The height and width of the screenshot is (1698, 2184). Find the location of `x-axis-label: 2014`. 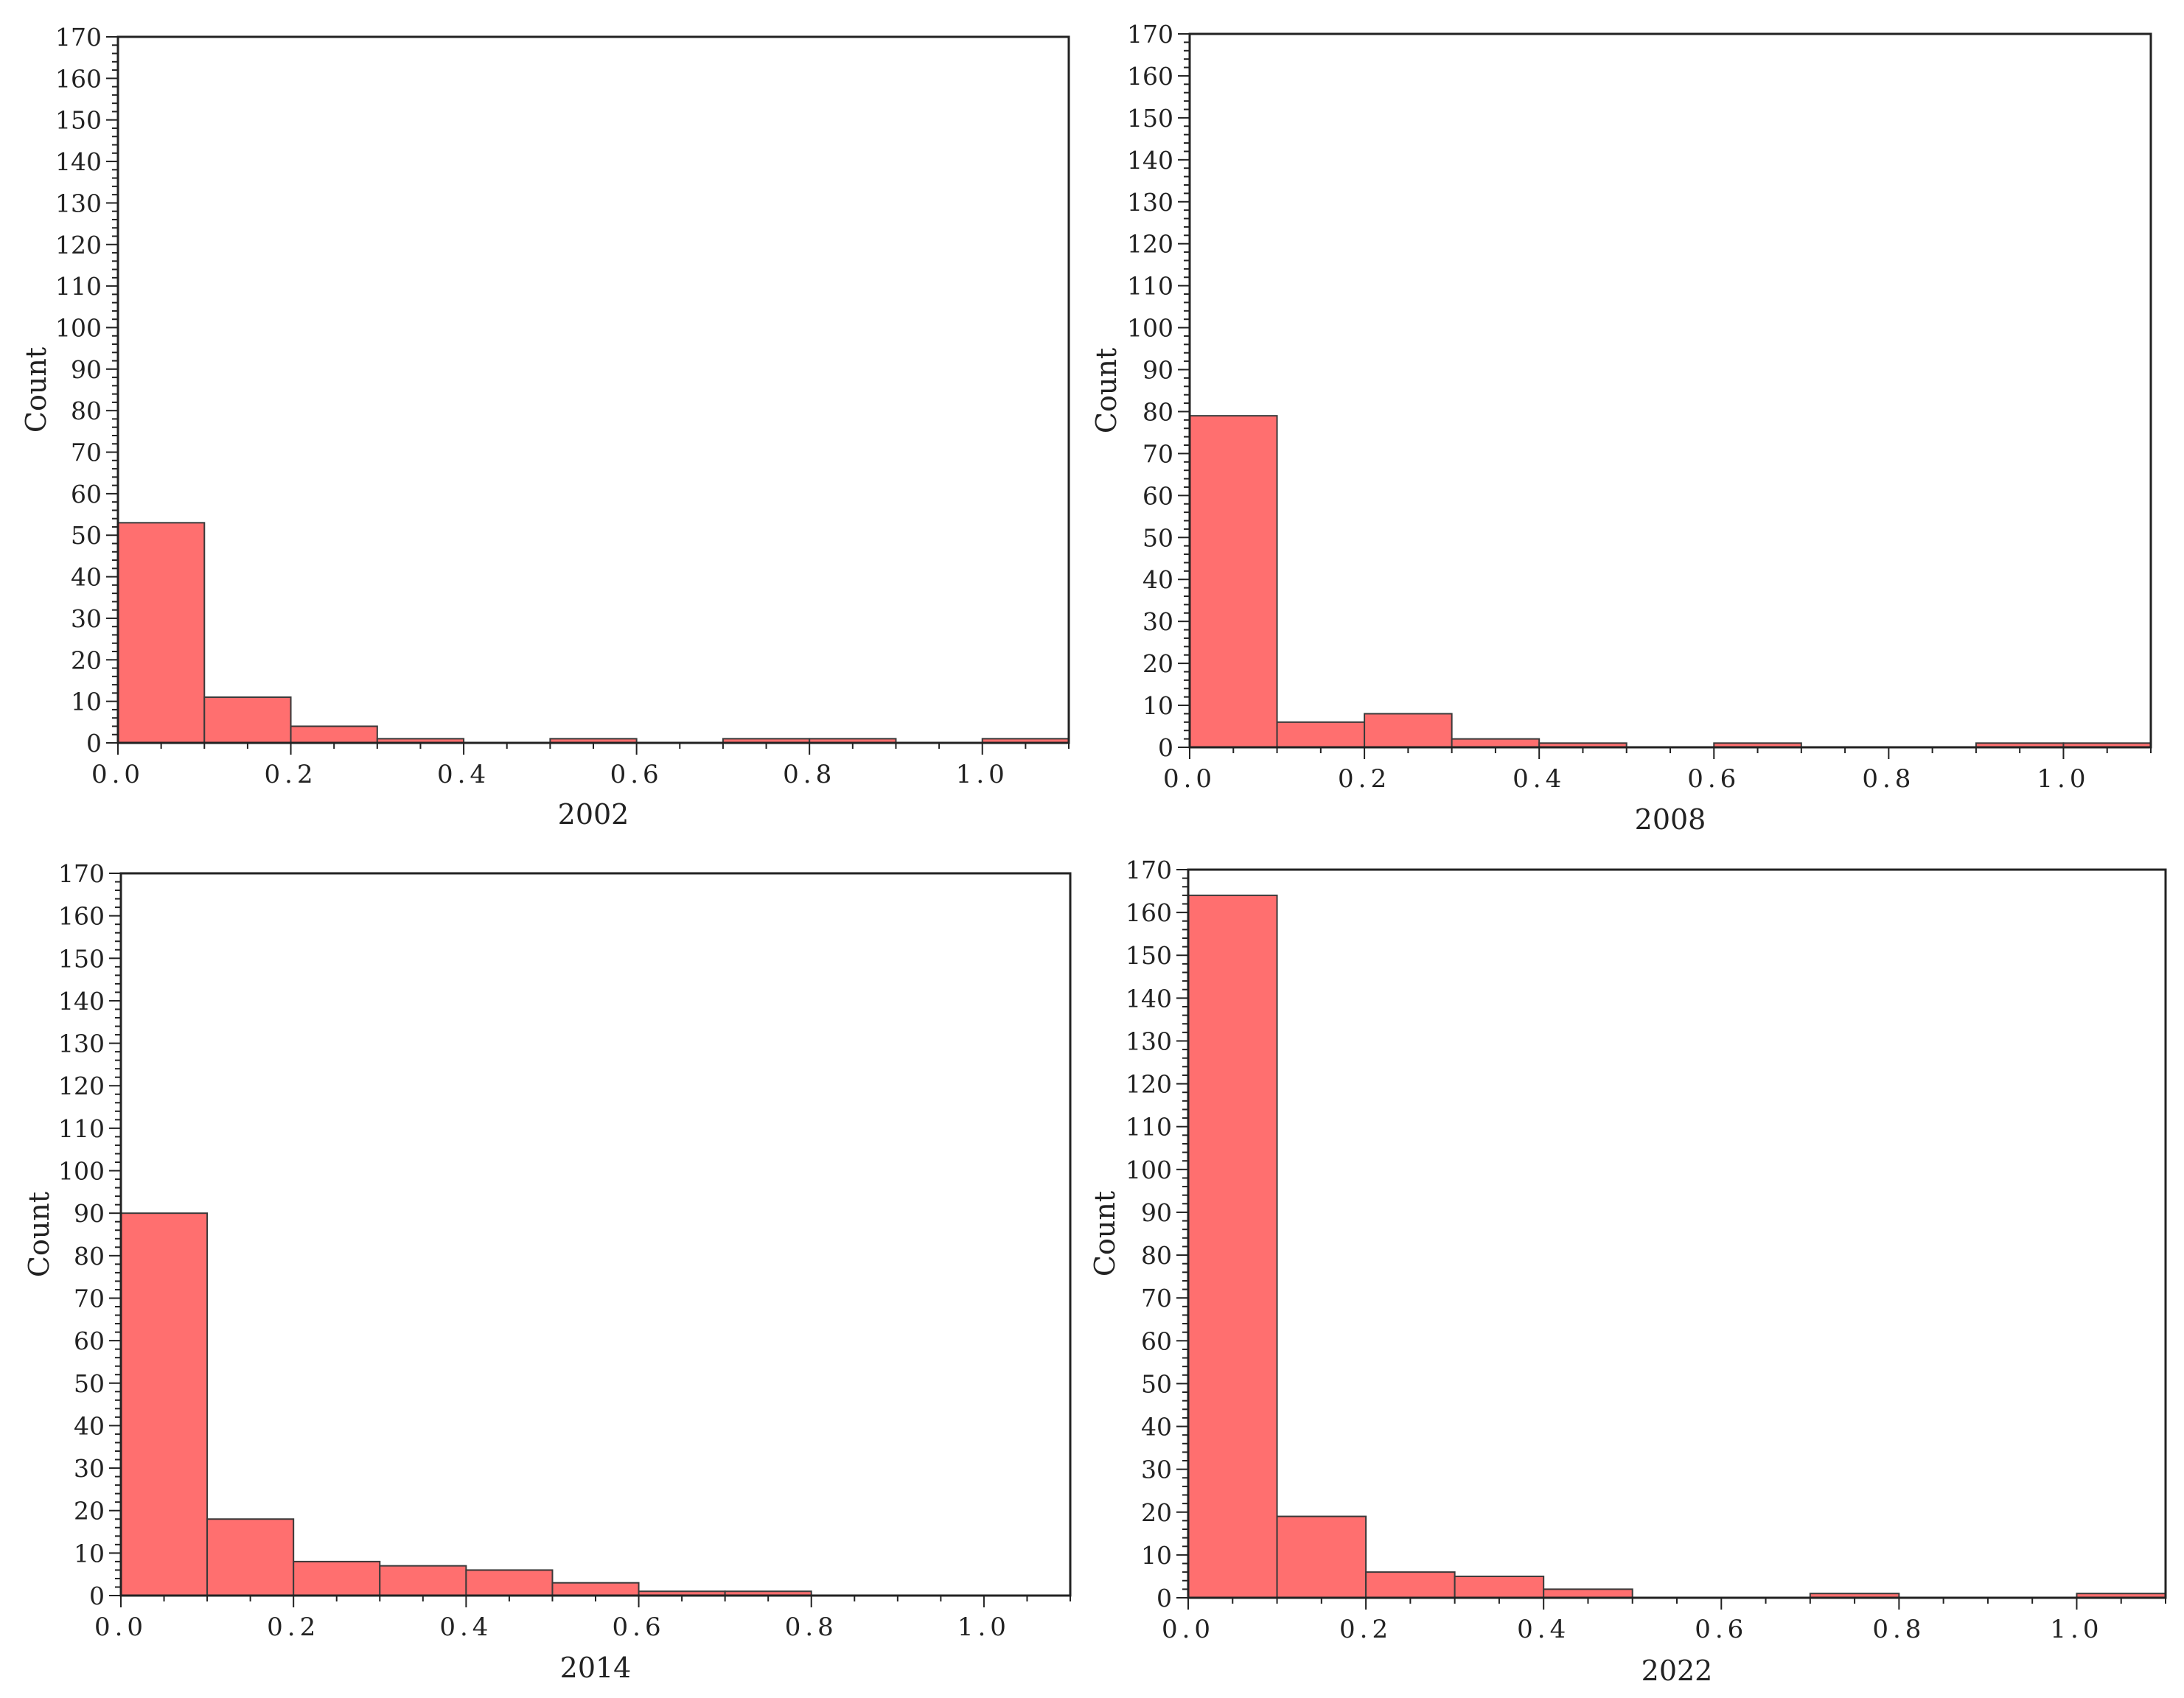

x-axis-label: 2014 is located at coordinates (596, 1668).